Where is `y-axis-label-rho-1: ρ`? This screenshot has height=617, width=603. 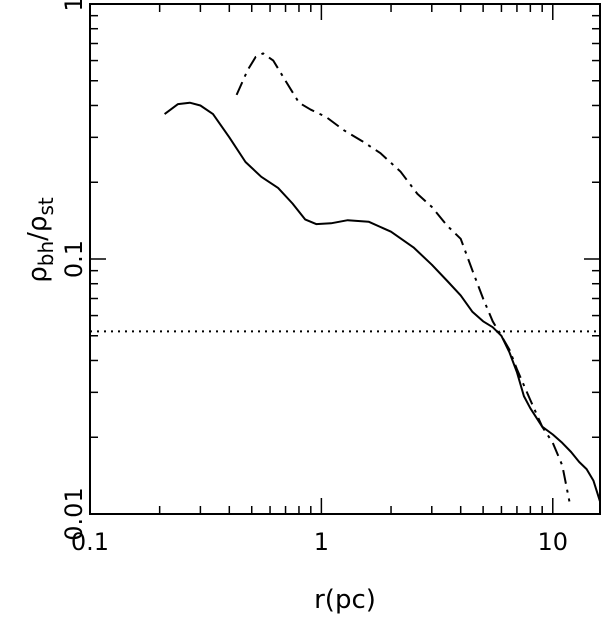
y-axis-label-rho-1: ρ is located at coordinates (38, 274).